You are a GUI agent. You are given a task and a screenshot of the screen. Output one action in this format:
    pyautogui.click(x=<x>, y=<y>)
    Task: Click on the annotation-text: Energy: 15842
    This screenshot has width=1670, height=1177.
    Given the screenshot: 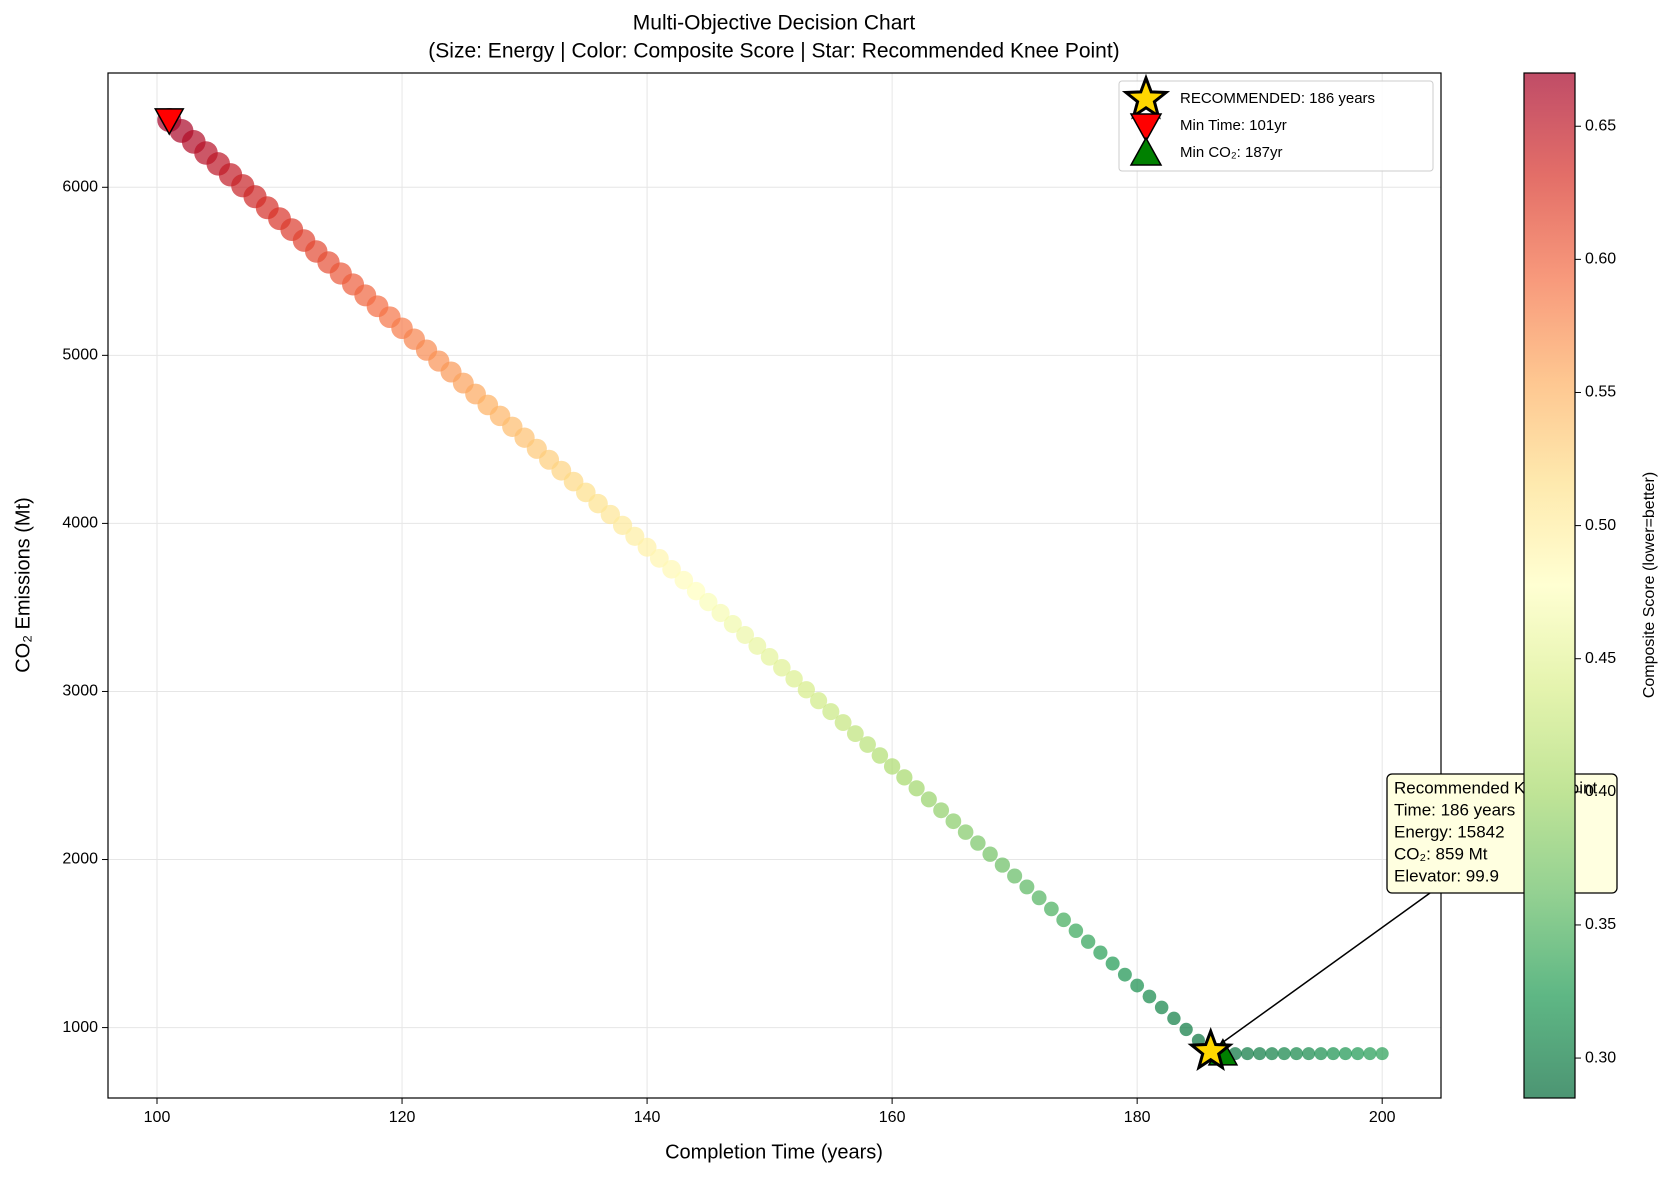 What is the action you would take?
    pyautogui.click(x=1449, y=831)
    